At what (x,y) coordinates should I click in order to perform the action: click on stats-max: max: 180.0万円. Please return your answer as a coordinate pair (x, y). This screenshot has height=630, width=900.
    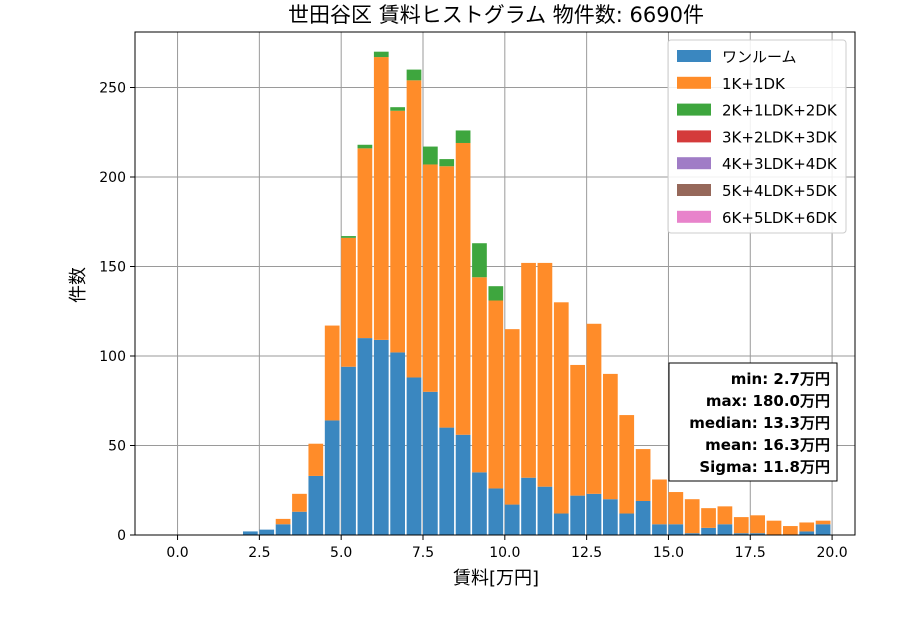
    Looking at the image, I should click on (768, 401).